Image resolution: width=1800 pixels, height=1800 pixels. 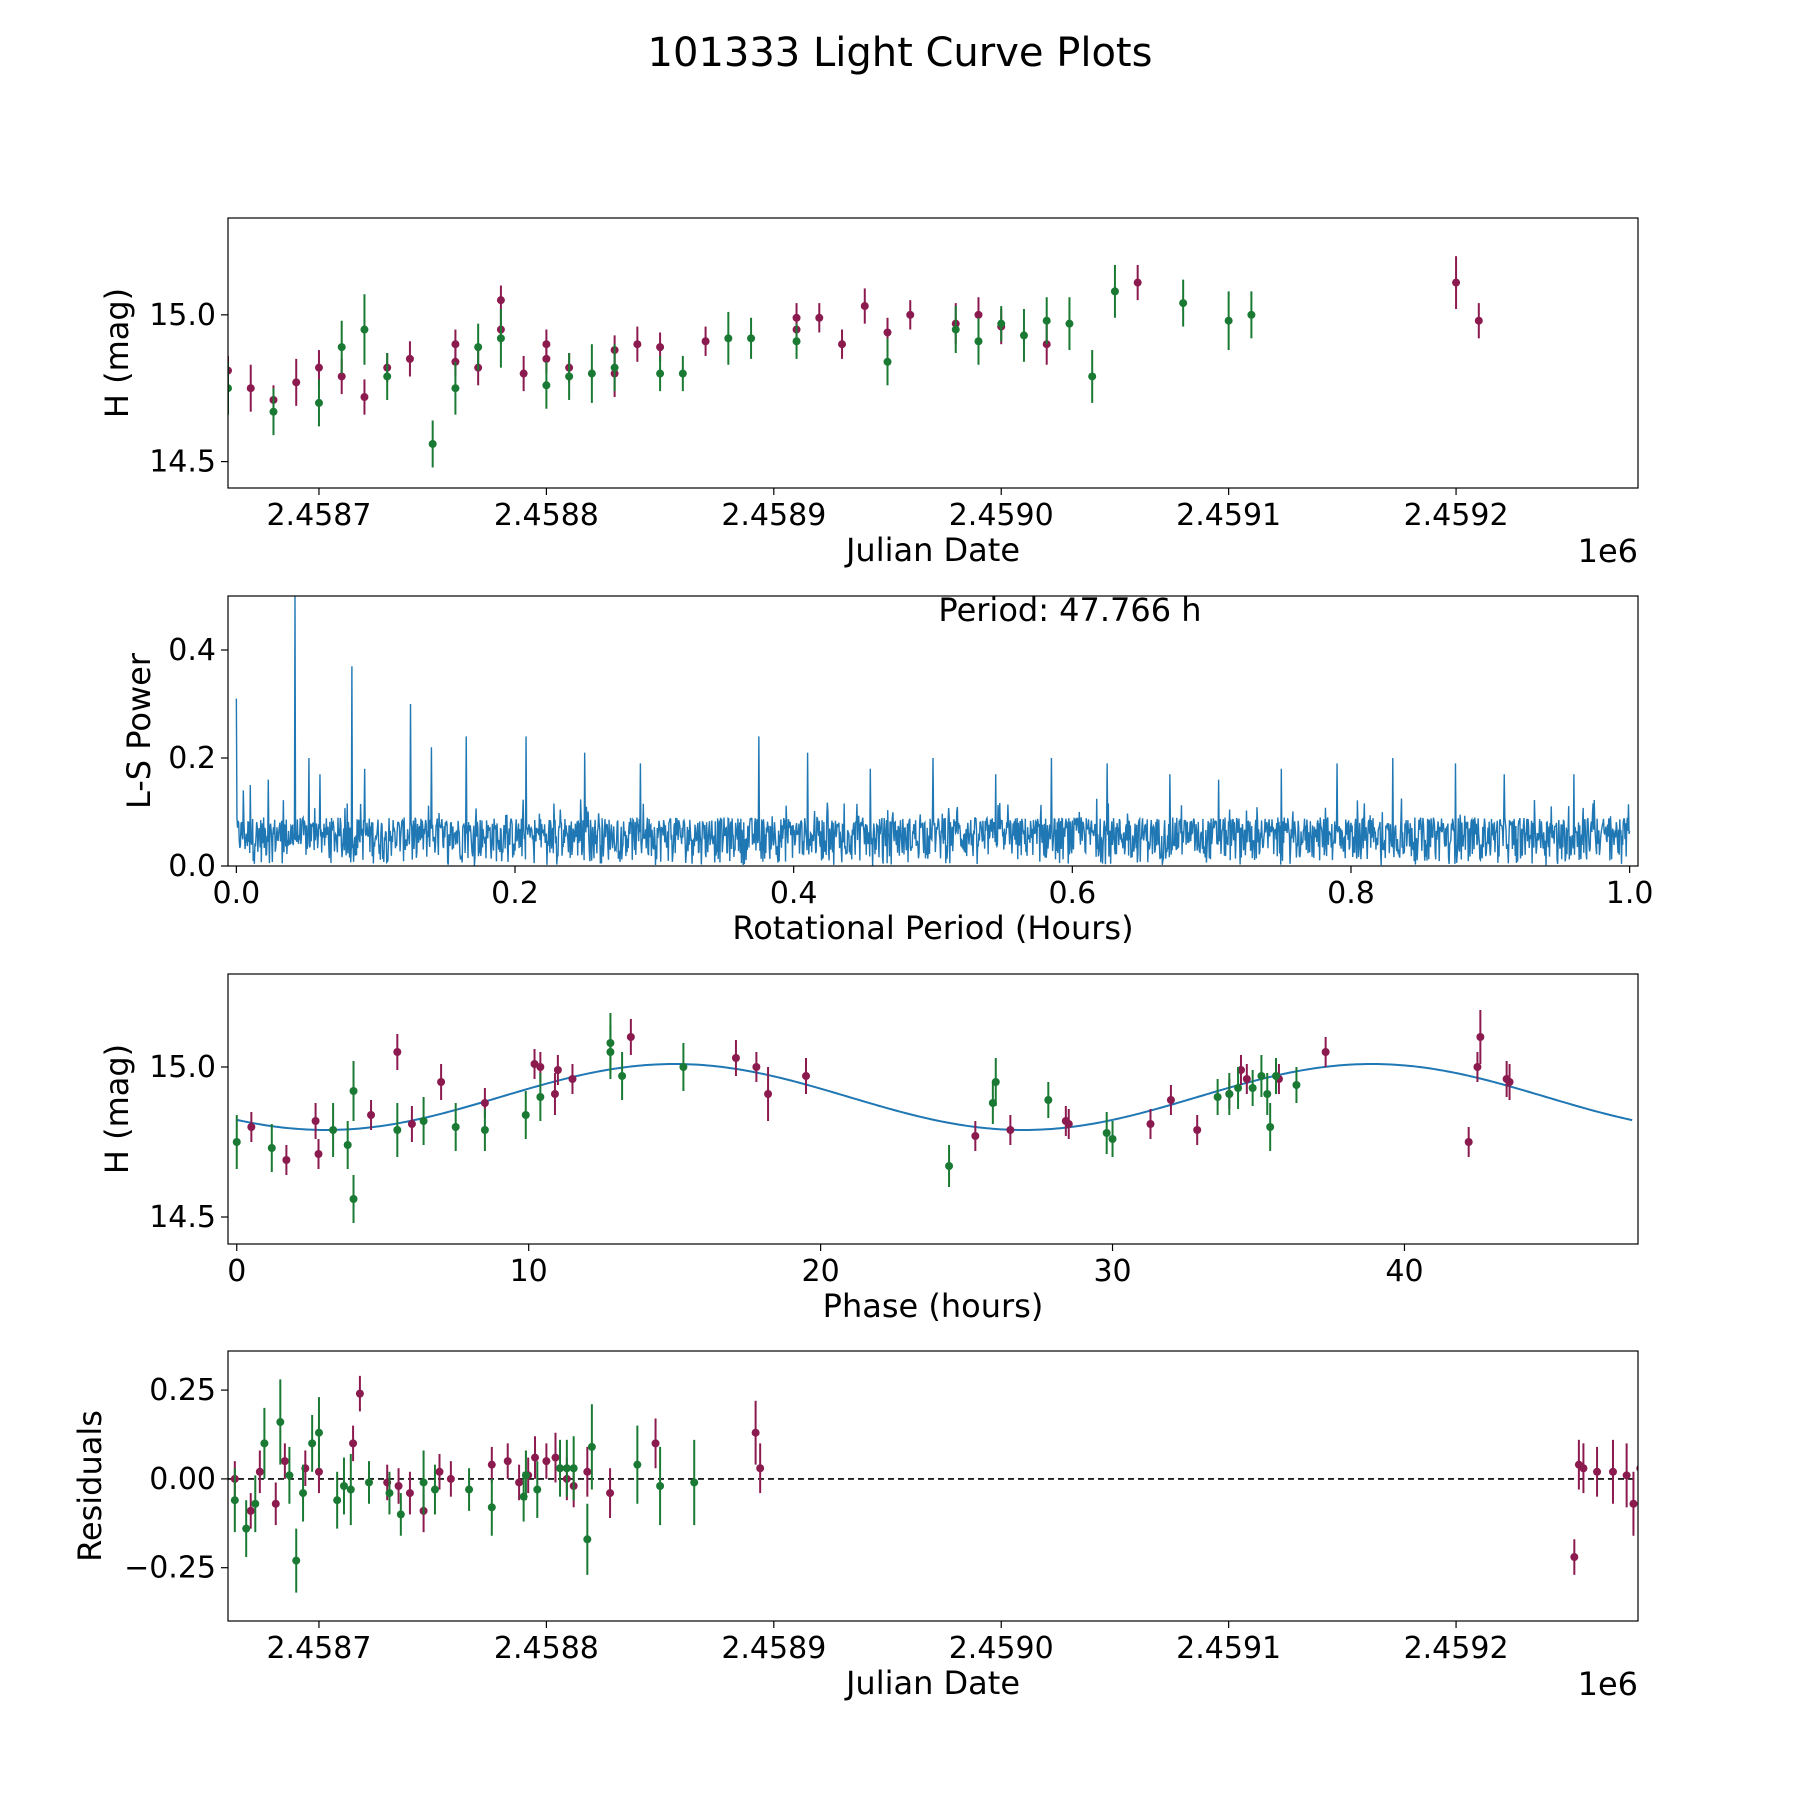 I want to click on light-curve-ytick-label: 15.0, so click(x=182, y=315).